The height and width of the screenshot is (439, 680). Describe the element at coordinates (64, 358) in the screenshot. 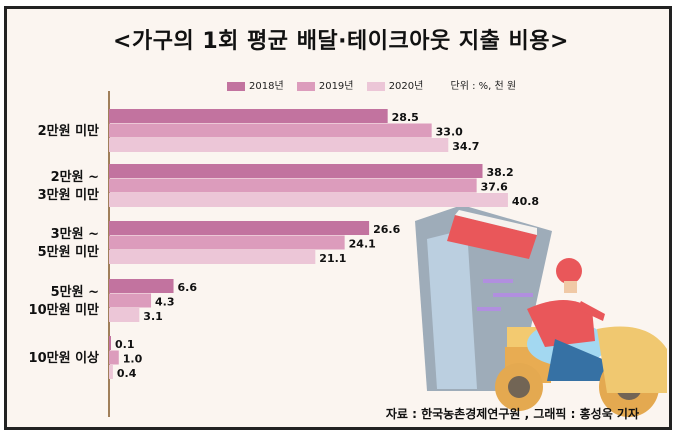

I see `category-label: 10만원 이상` at that location.